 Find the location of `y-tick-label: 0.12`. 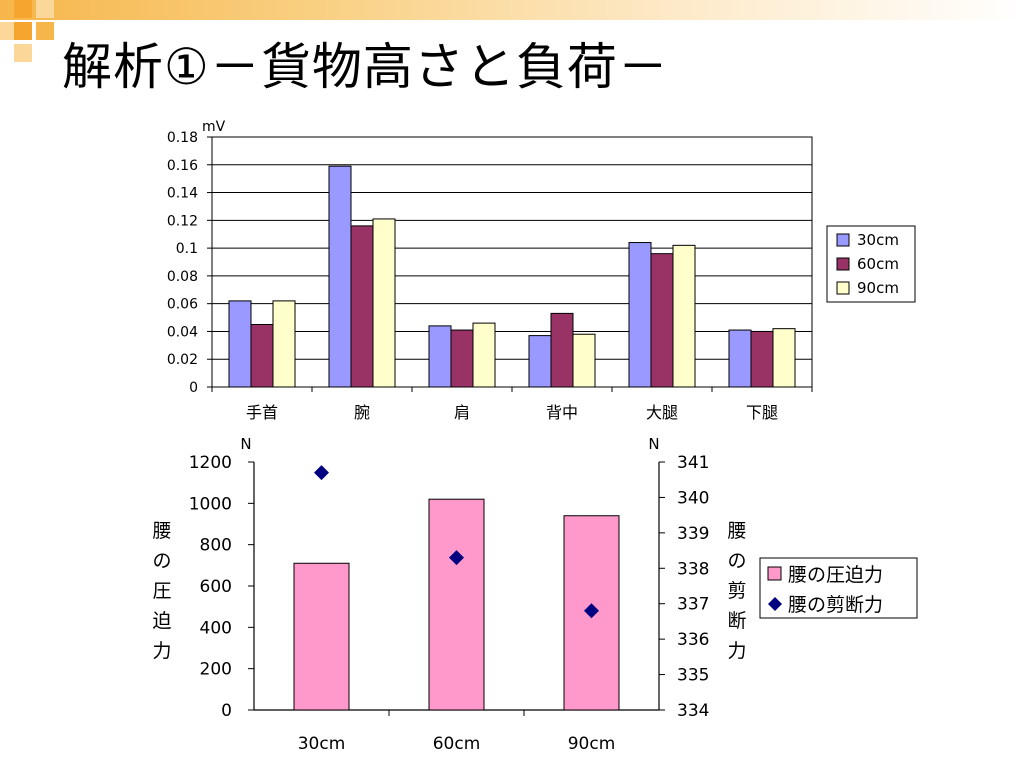

y-tick-label: 0.12 is located at coordinates (182, 221).